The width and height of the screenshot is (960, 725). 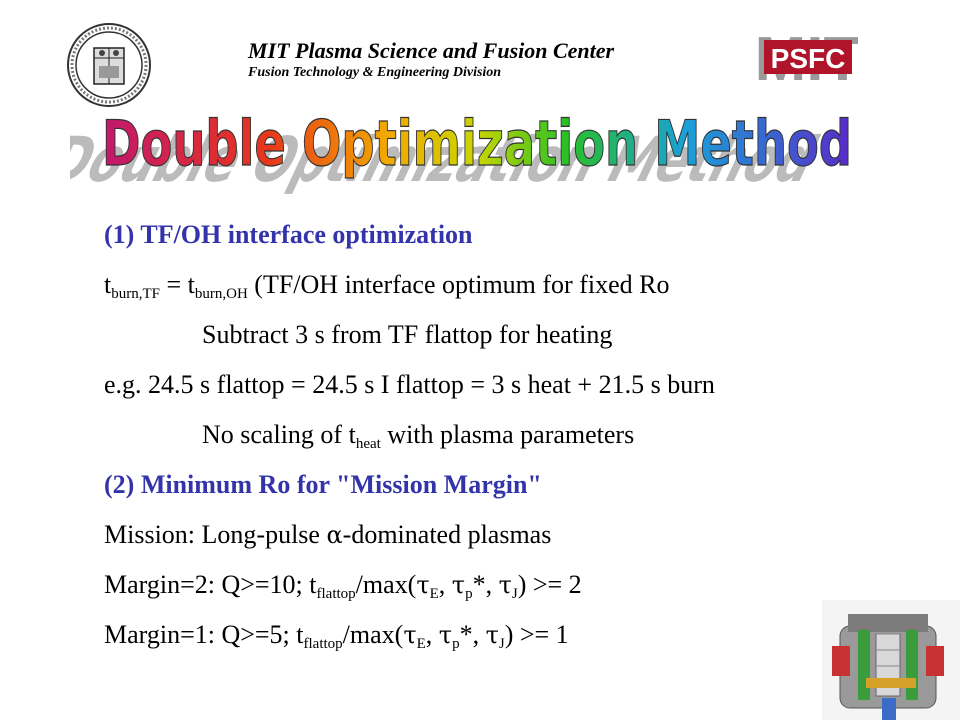 What do you see at coordinates (450, 159) in the screenshot?
I see `title-shadow: Double Optimization Method` at bounding box center [450, 159].